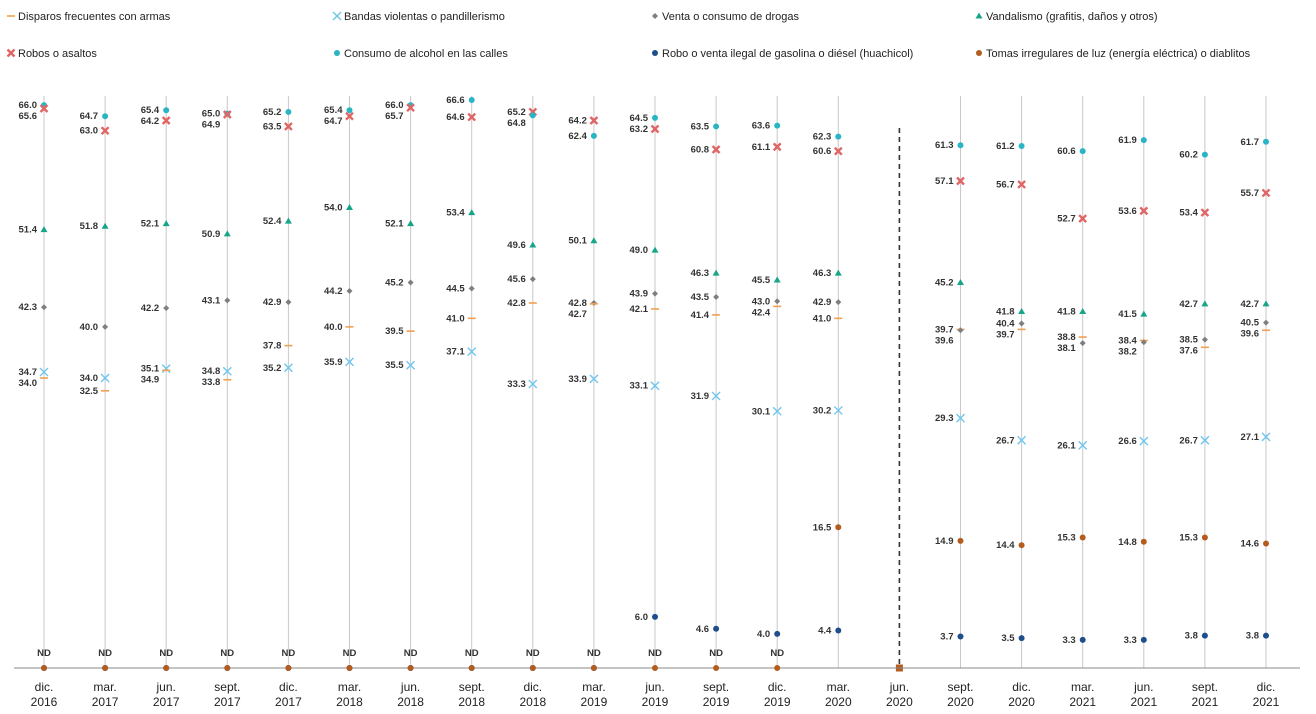 This screenshot has width=1316, height=714. I want to click on data-label: 41.8, so click(1005, 312).